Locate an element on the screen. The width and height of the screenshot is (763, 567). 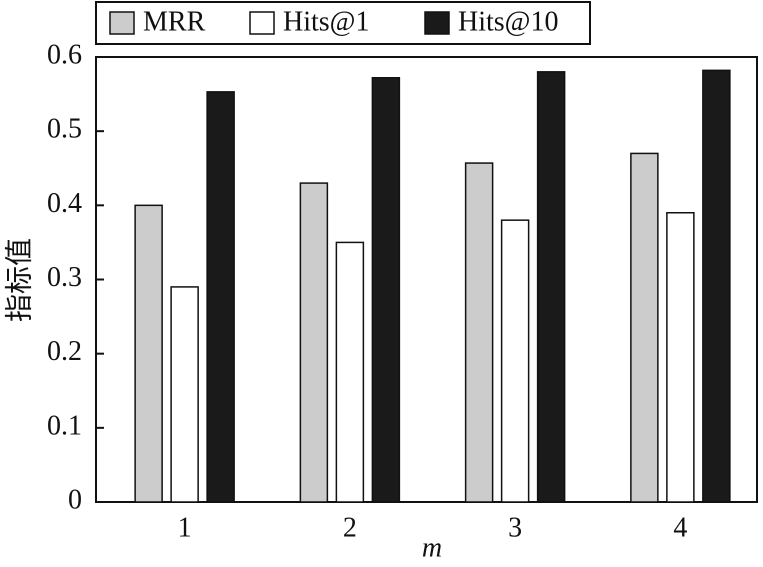
x-axis-label: m is located at coordinates (432, 547).